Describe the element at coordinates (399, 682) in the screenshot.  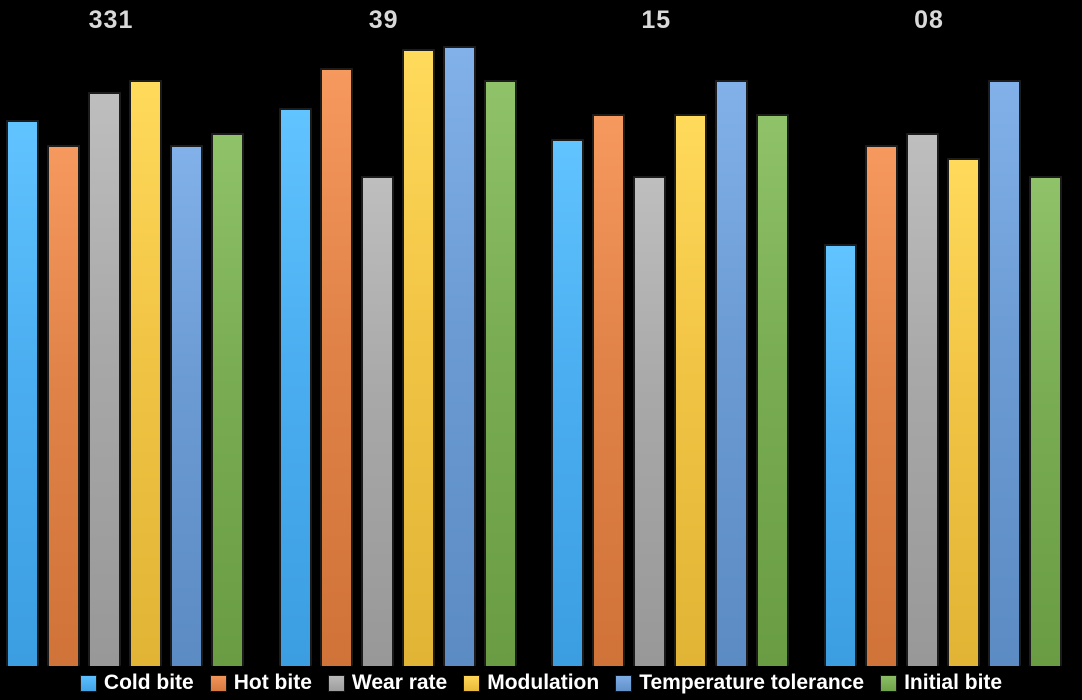
I see `legend-label-wear-rate: Wear rate` at that location.